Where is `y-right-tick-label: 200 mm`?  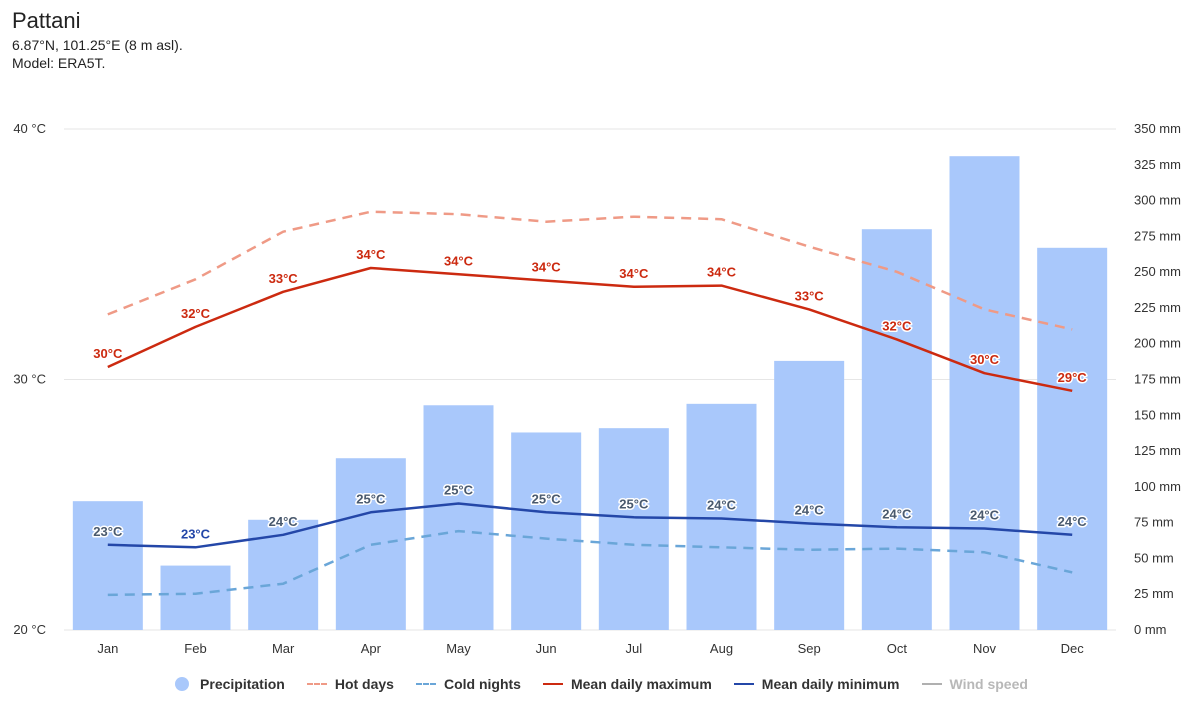 y-right-tick-label: 200 mm is located at coordinates (1157, 343).